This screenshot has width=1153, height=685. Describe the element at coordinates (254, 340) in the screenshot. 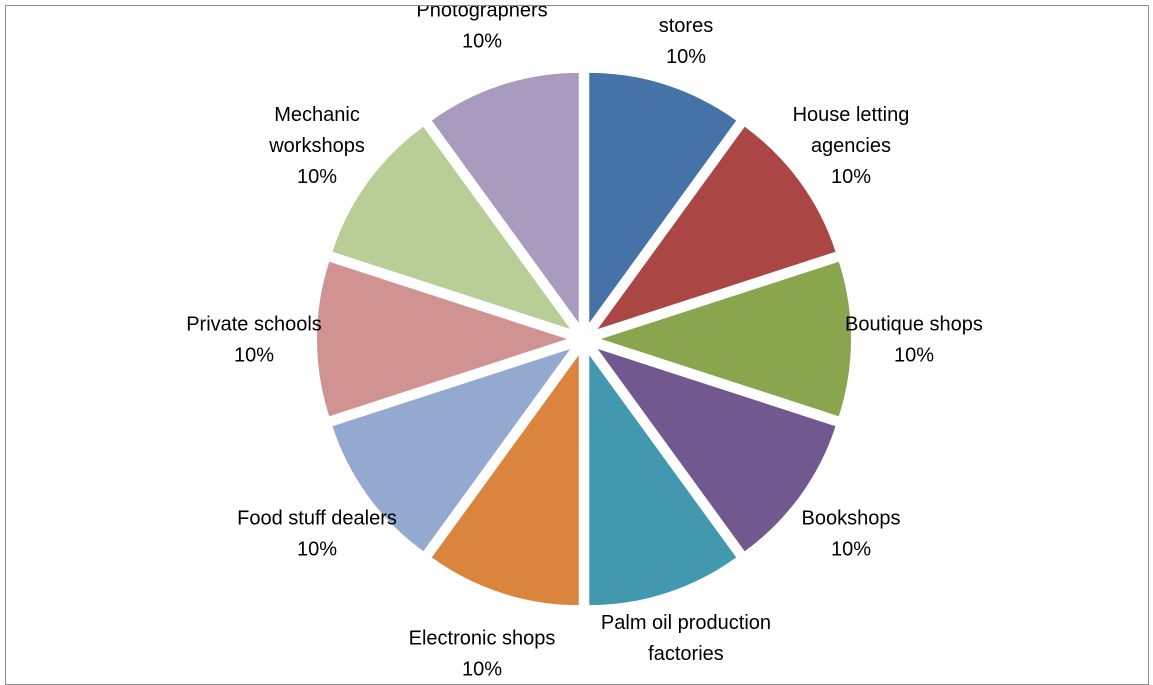

I see `data-label-private-schools: Private schools 10%` at that location.